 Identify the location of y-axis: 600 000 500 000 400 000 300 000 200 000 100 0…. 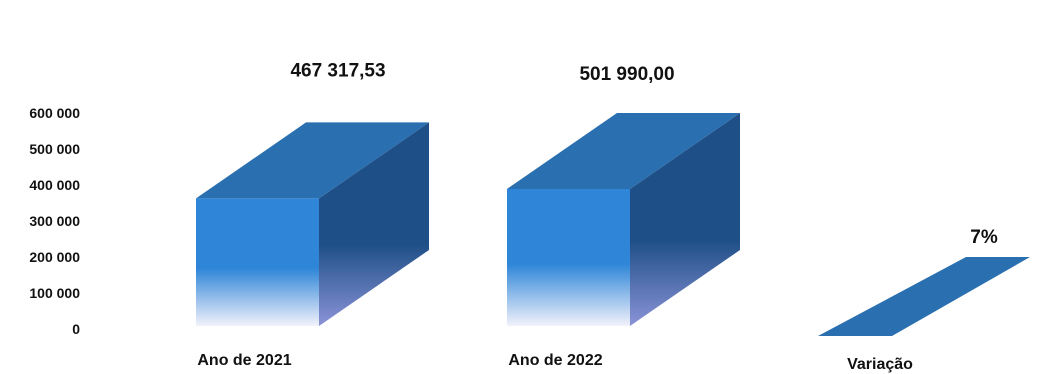
(54, 221).